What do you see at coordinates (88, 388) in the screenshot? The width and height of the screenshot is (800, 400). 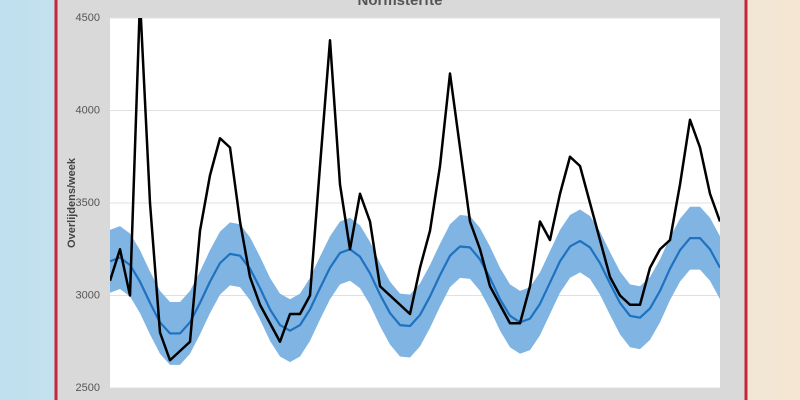 I see `y-tick-label: 2500` at bounding box center [88, 388].